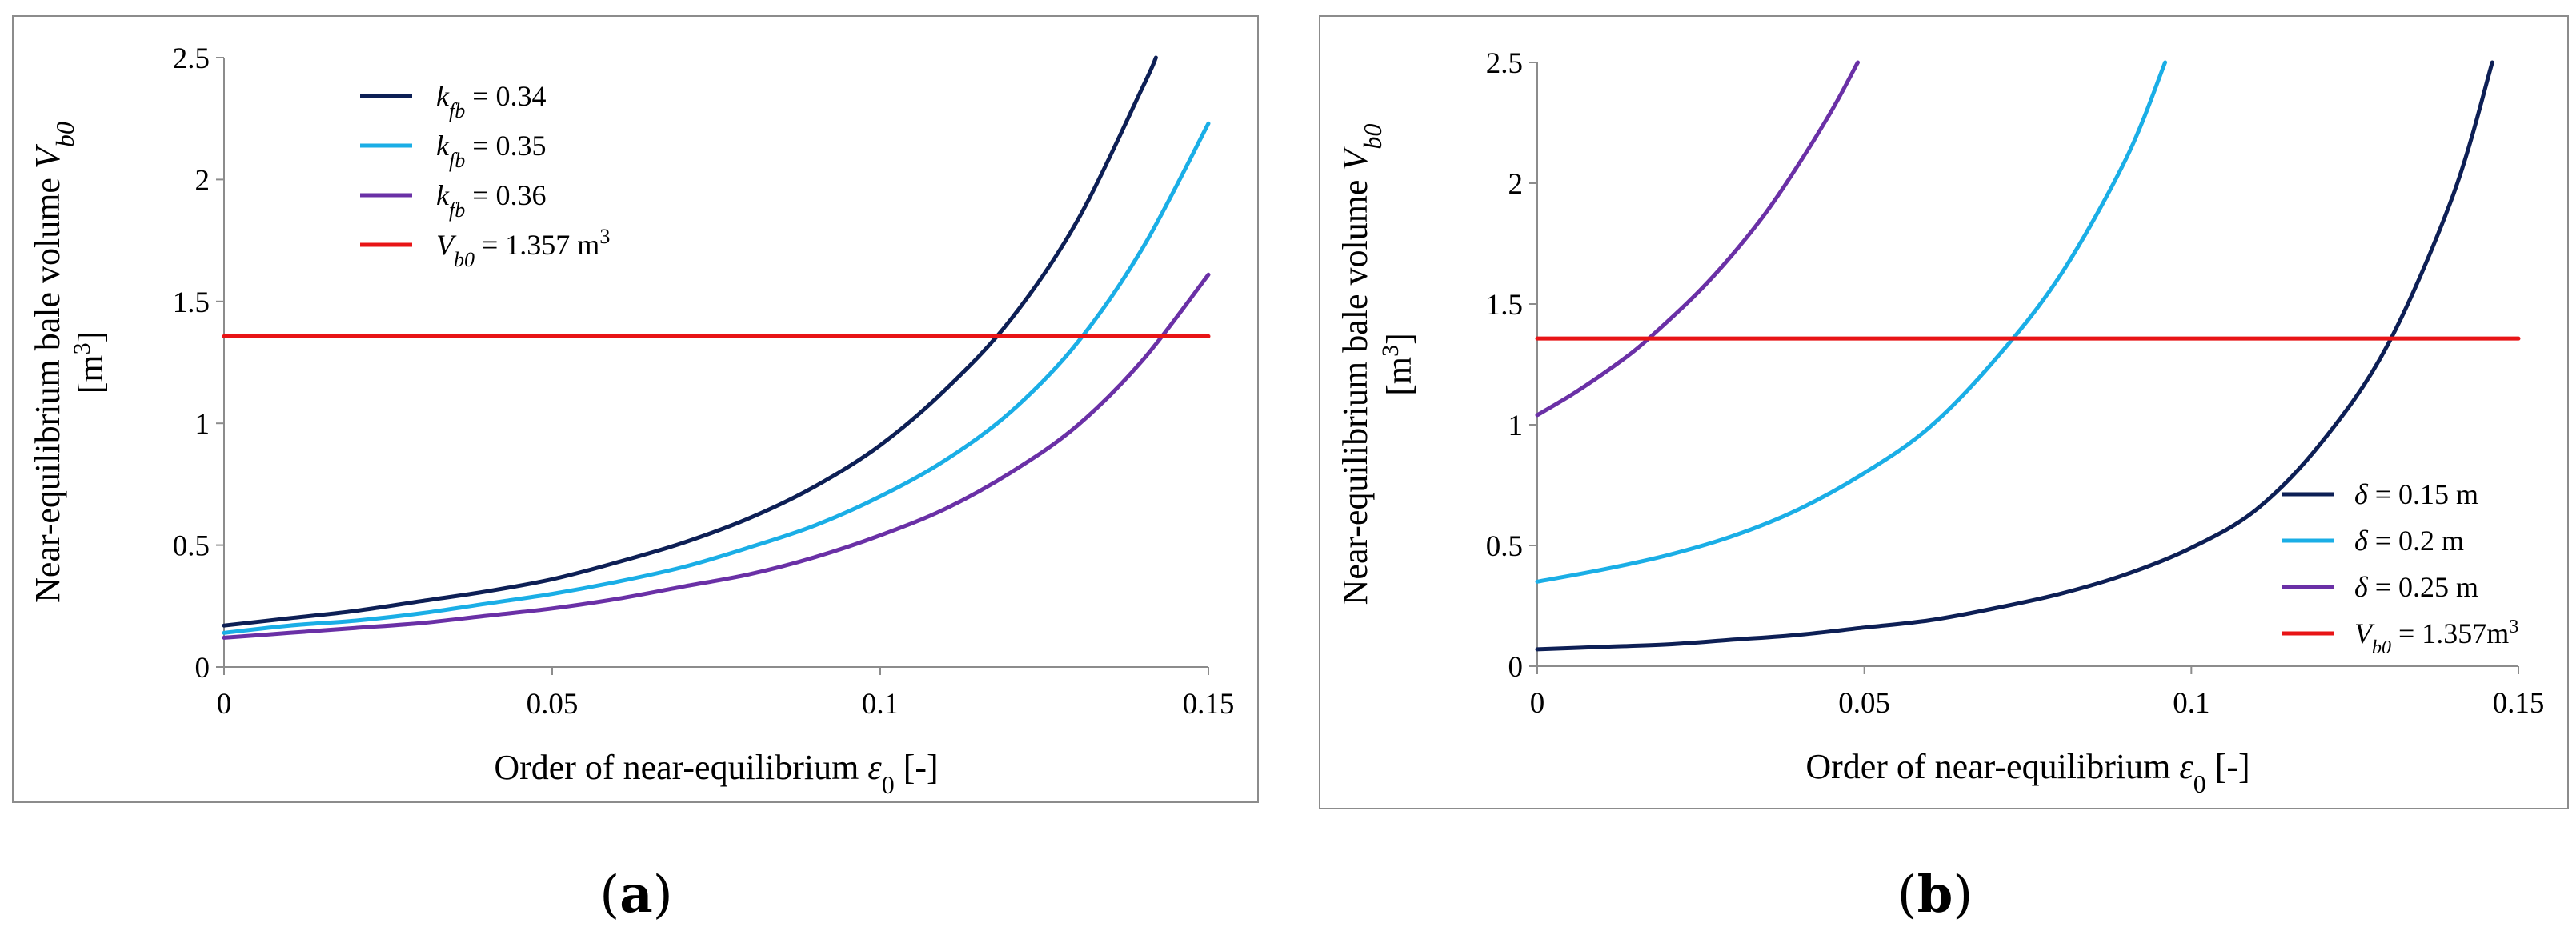  I want to click on panel-label-letter: b, so click(1935, 895).